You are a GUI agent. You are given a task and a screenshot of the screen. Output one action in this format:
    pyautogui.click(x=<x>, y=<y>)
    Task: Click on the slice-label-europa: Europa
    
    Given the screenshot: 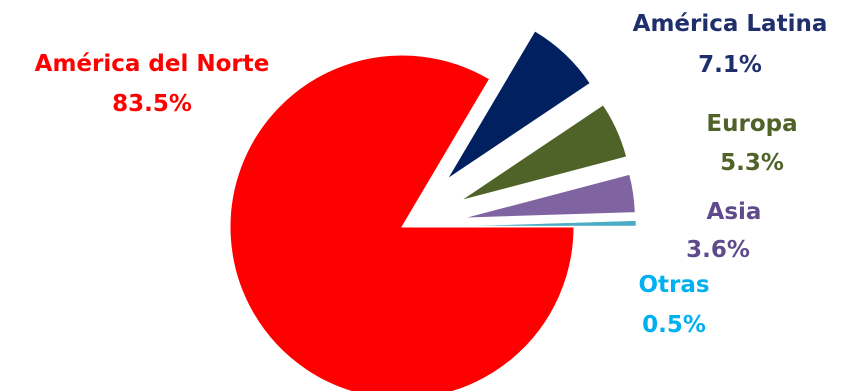 What is the action you would take?
    pyautogui.click(x=751, y=124)
    